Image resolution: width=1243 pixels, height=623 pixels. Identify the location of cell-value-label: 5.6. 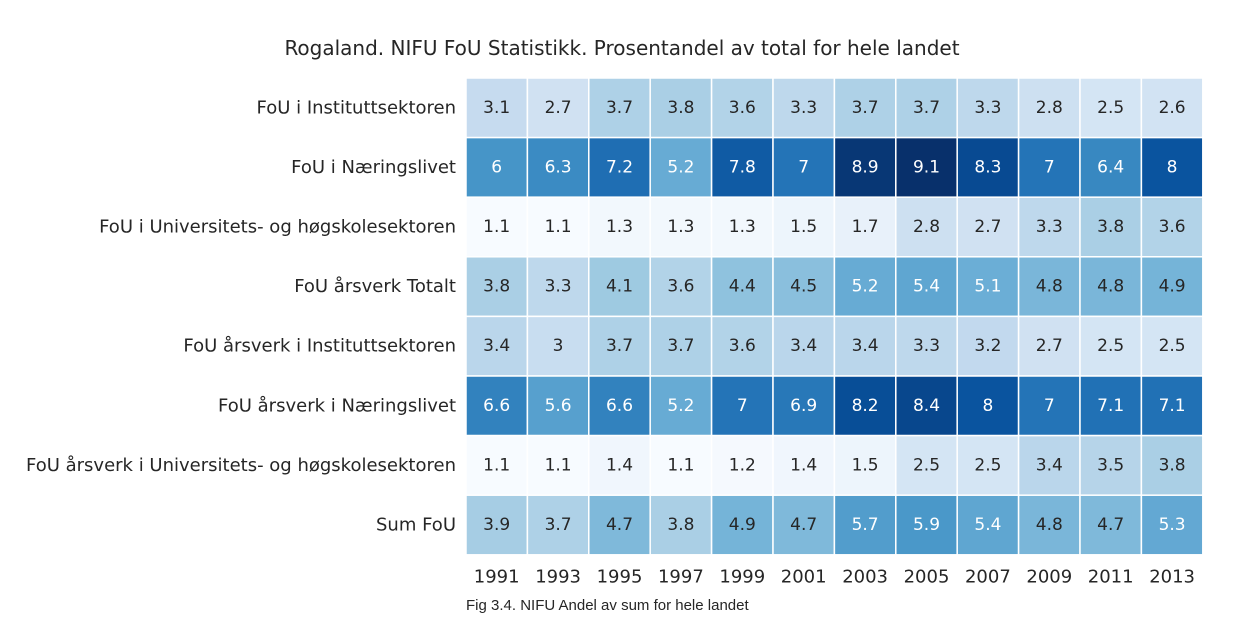
(558, 406).